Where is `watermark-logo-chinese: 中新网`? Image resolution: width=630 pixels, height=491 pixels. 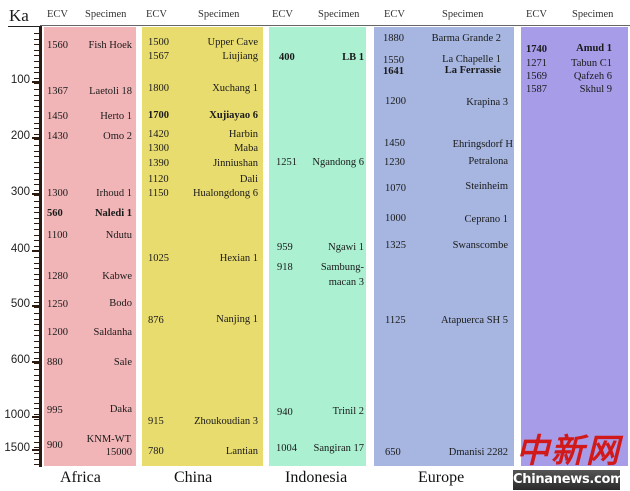 watermark-logo-chinese: 中新网 is located at coordinates (568, 450).